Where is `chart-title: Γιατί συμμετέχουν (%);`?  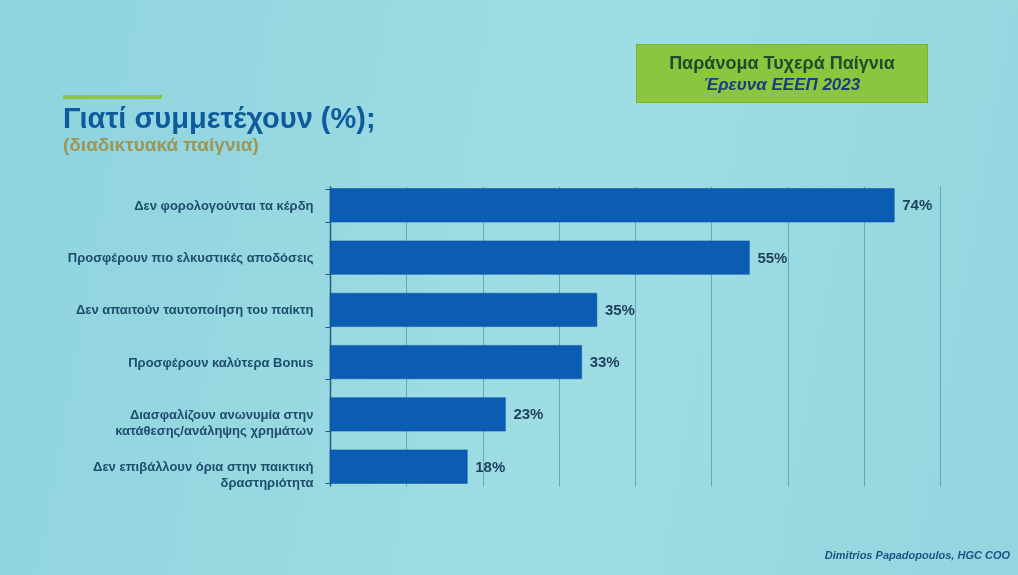
chart-title: Γιατί συμμετέχουν (%); is located at coordinates (219, 118).